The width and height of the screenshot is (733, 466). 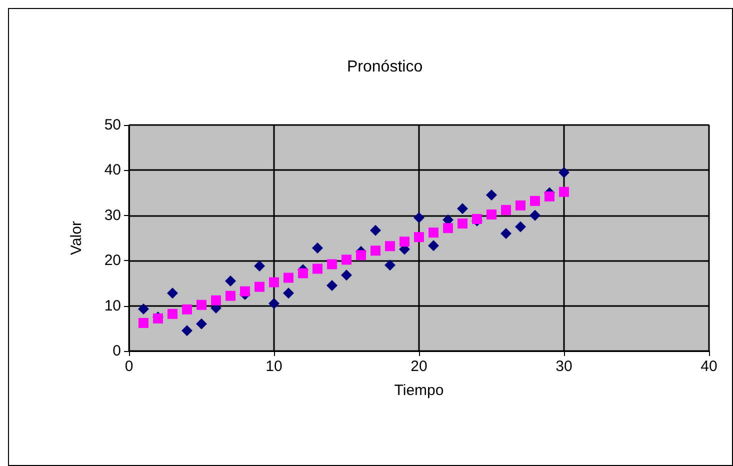 I want to click on x-tick-label: 30, so click(x=564, y=366).